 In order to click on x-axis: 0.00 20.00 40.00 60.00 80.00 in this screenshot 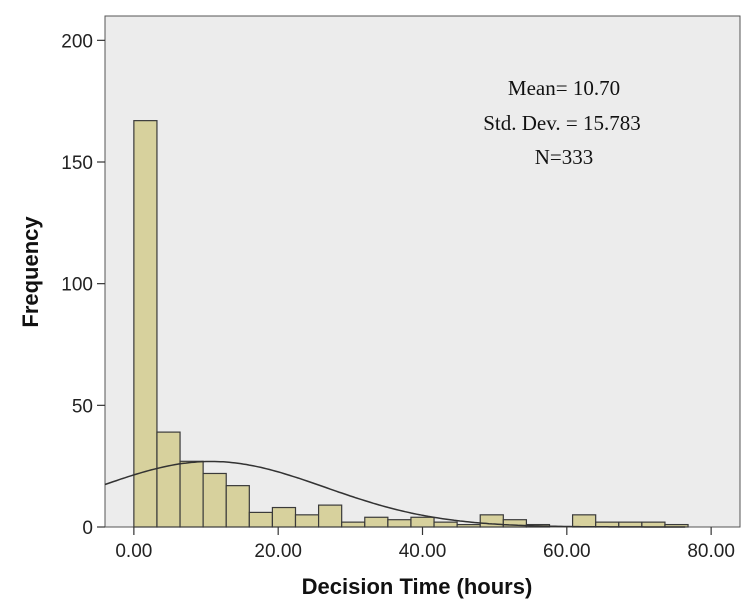, I will do `click(425, 544)`.